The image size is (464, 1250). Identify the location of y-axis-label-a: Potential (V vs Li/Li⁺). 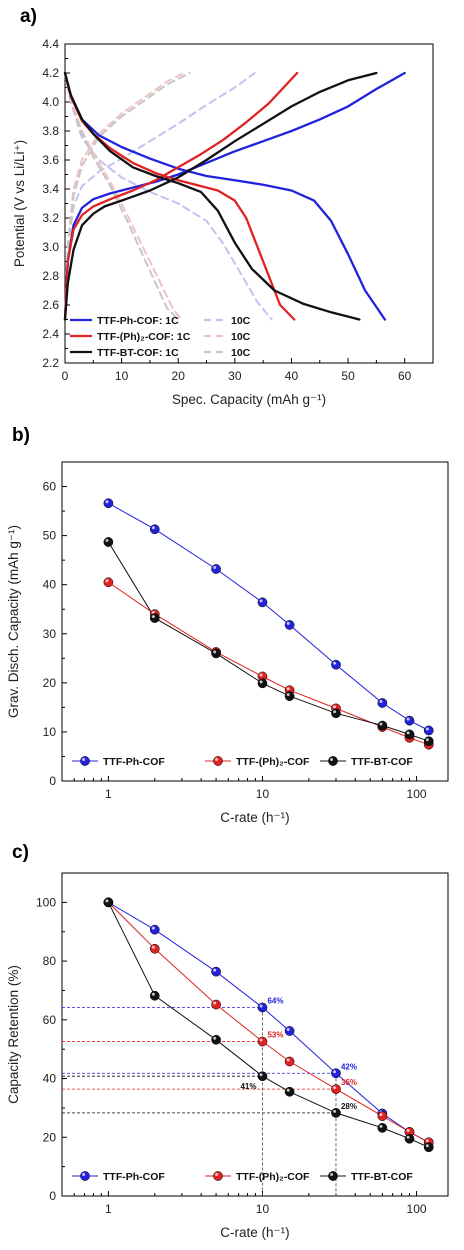
(19, 203).